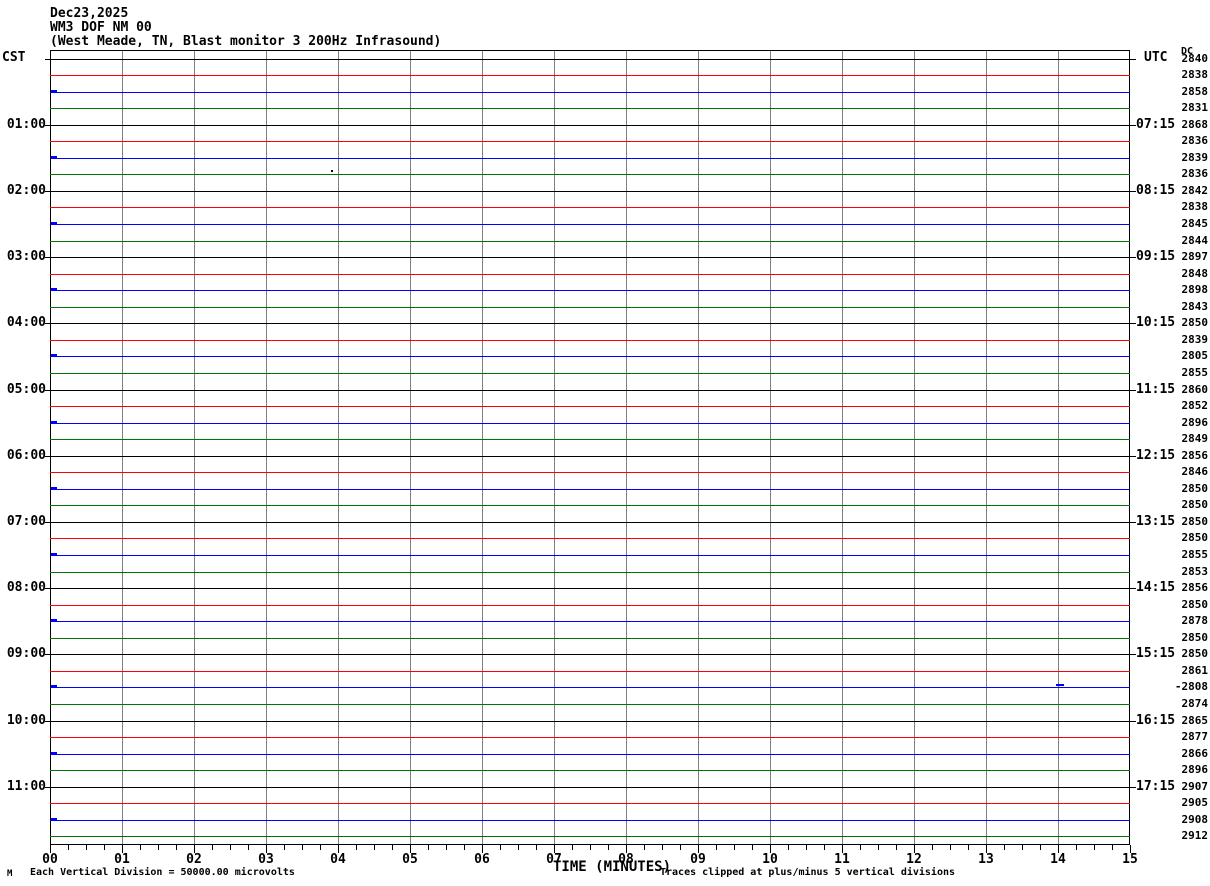 This screenshot has height=886, width=1210. I want to click on x-tick-label: 05, so click(410, 859).